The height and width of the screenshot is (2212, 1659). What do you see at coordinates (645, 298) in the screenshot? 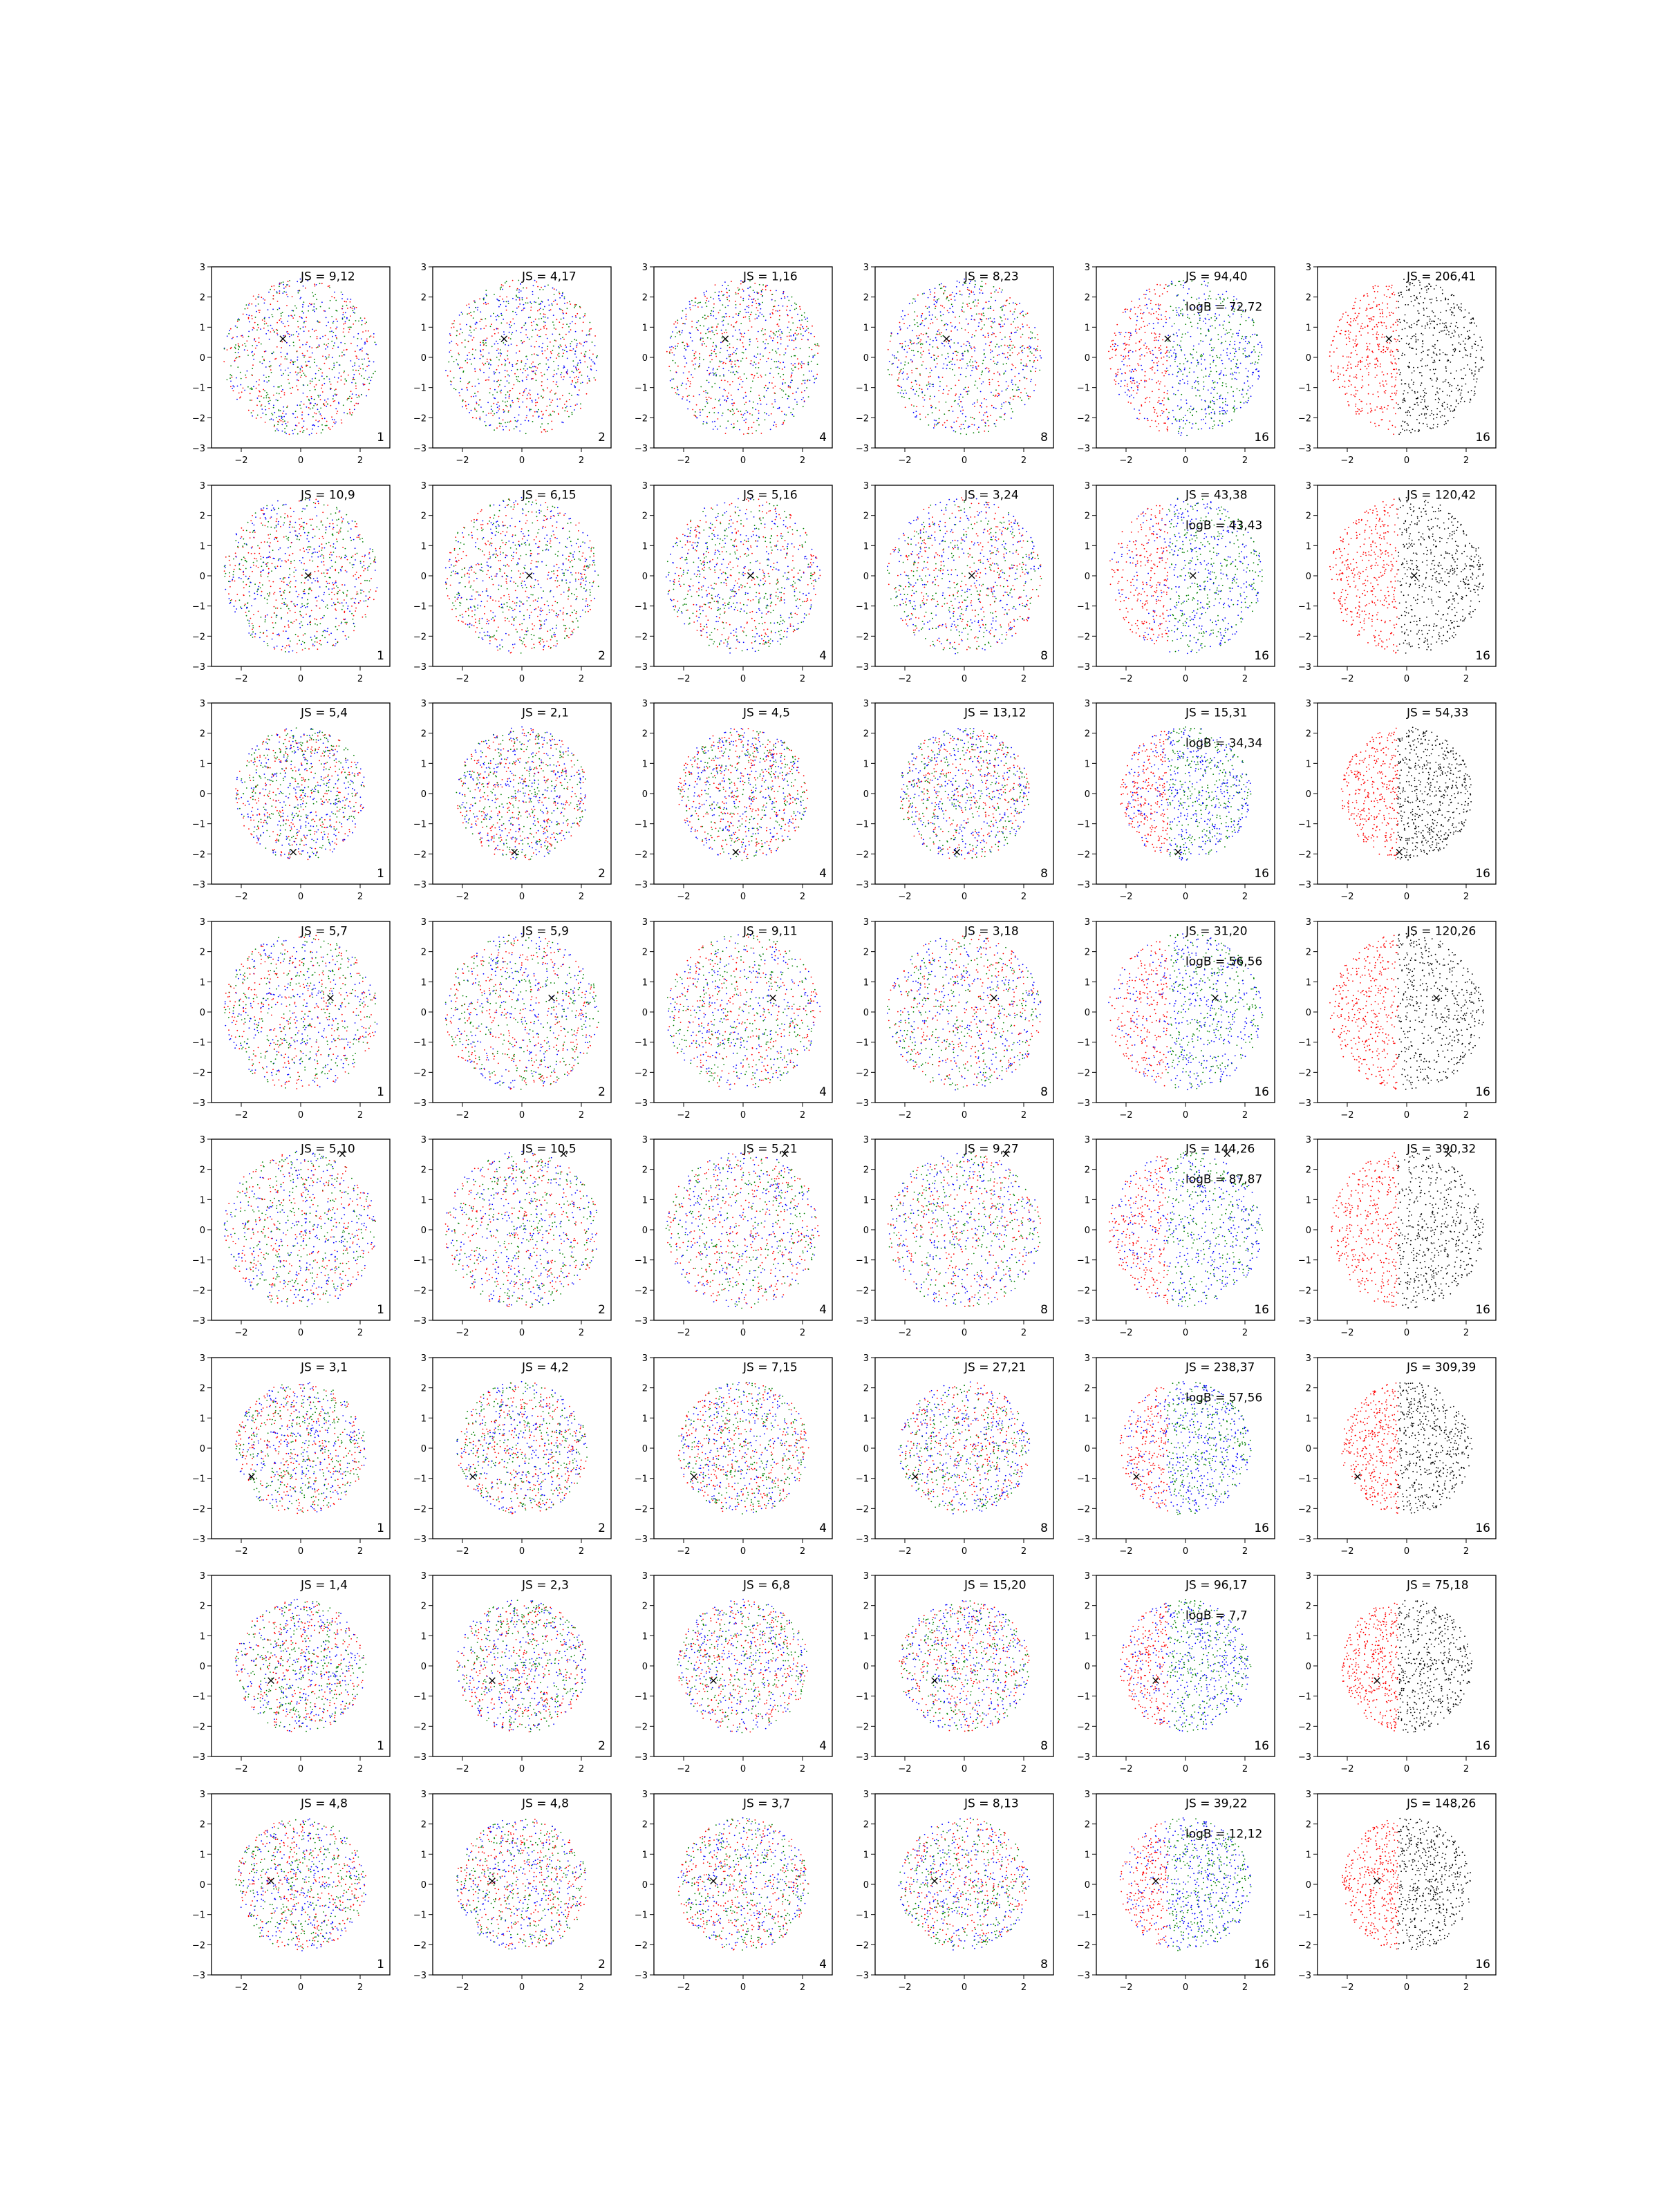
I see `y-tick-label: 2` at bounding box center [645, 298].